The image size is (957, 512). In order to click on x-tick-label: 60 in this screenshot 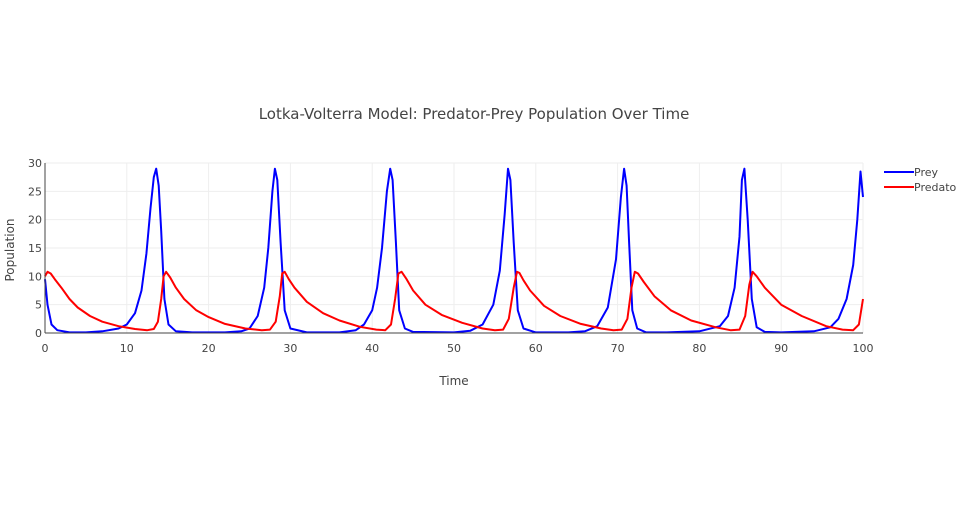, I will do `click(536, 348)`.